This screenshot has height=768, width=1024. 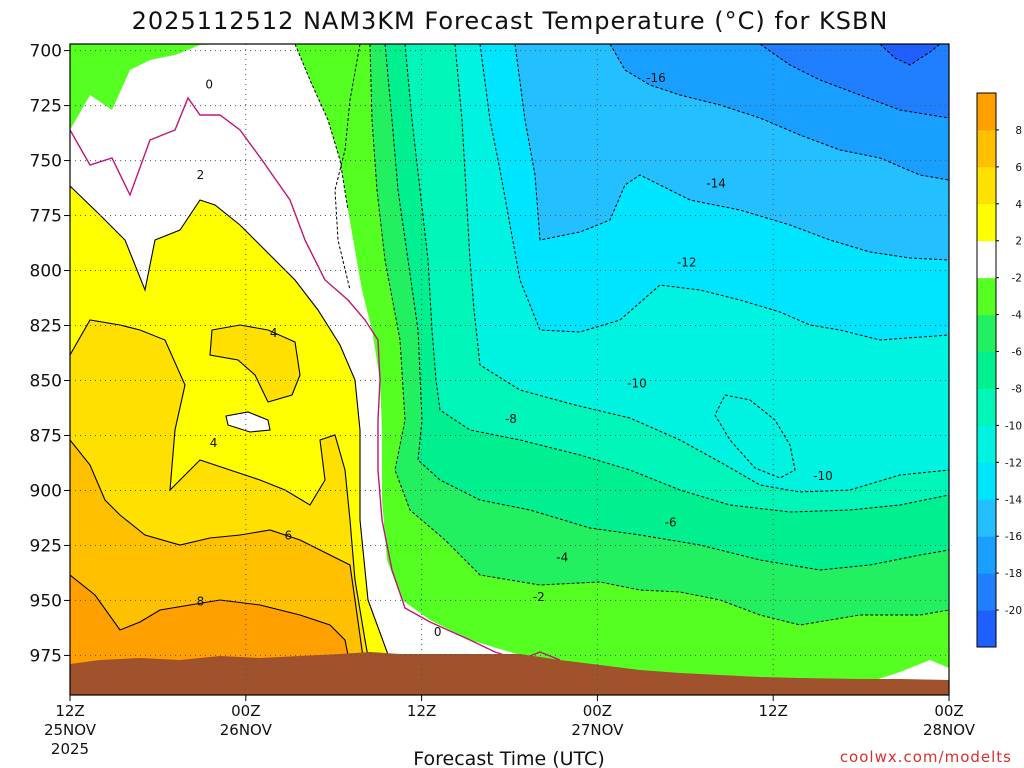 What do you see at coordinates (201, 175) in the screenshot?
I see `contour-label: 2` at bounding box center [201, 175].